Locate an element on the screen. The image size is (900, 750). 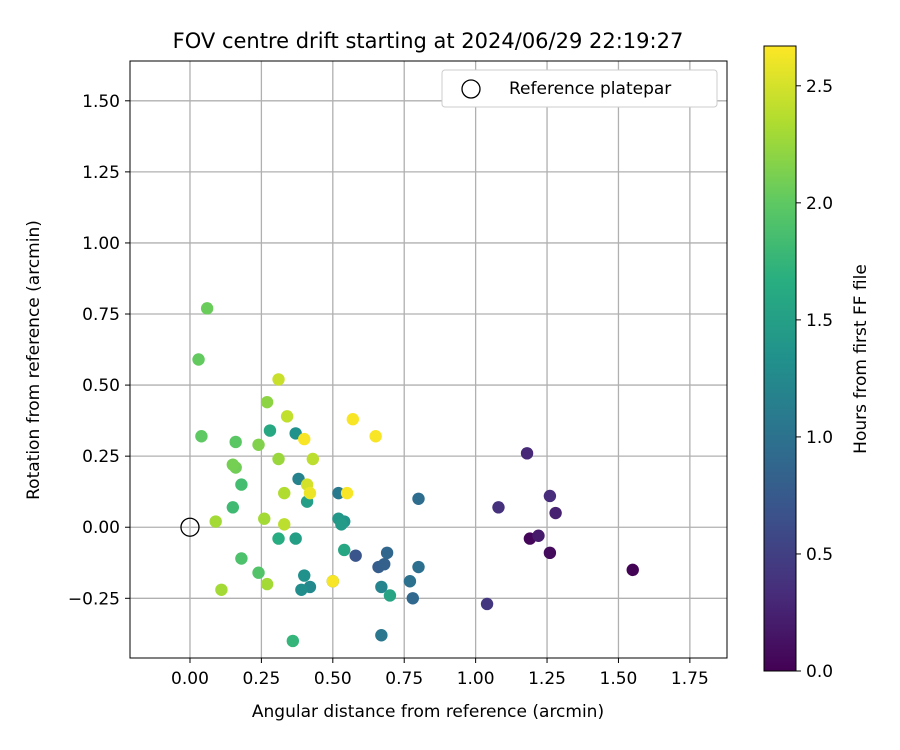
y-tick-label: 0.75 is located at coordinates (101, 315).